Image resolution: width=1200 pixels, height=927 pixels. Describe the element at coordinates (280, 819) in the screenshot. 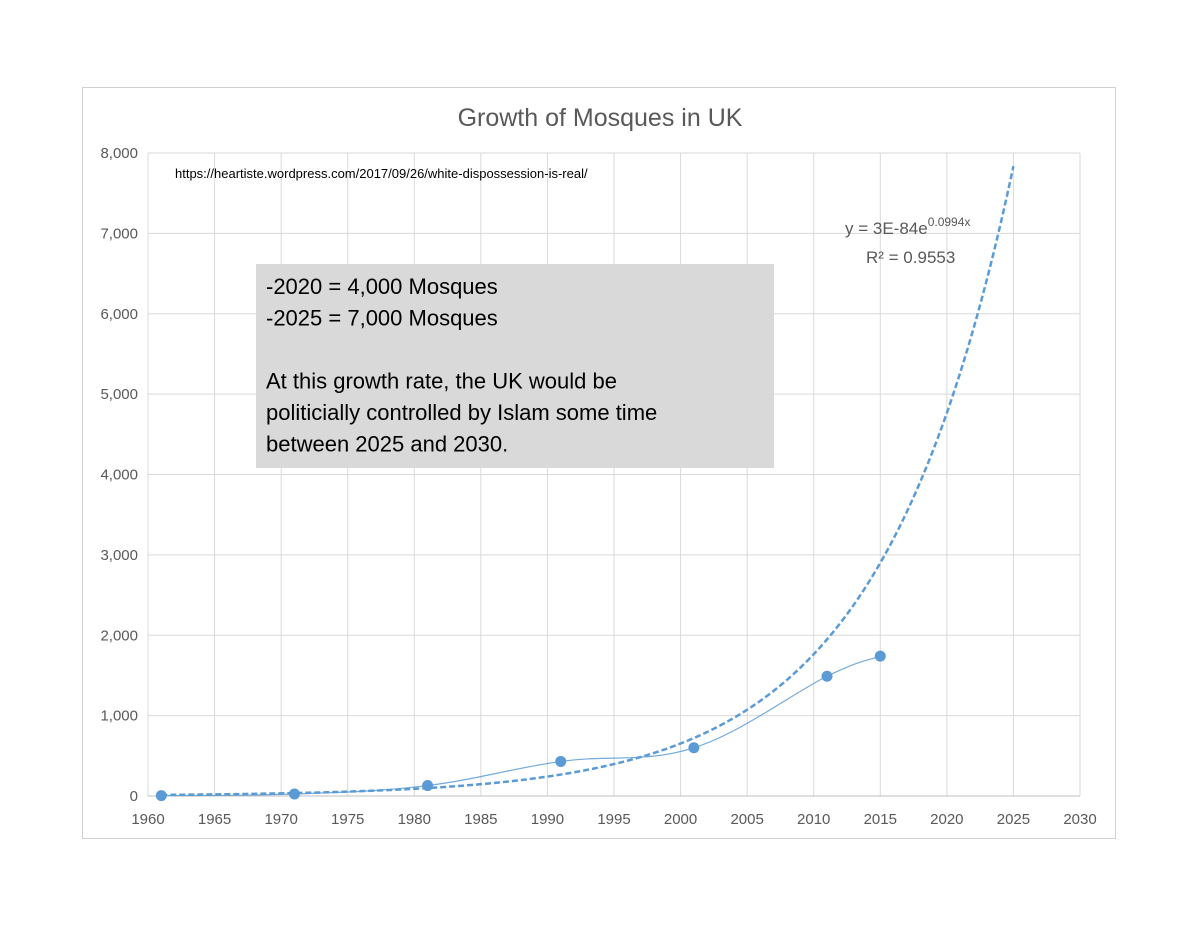

I see `x-tick-label: 1970` at that location.